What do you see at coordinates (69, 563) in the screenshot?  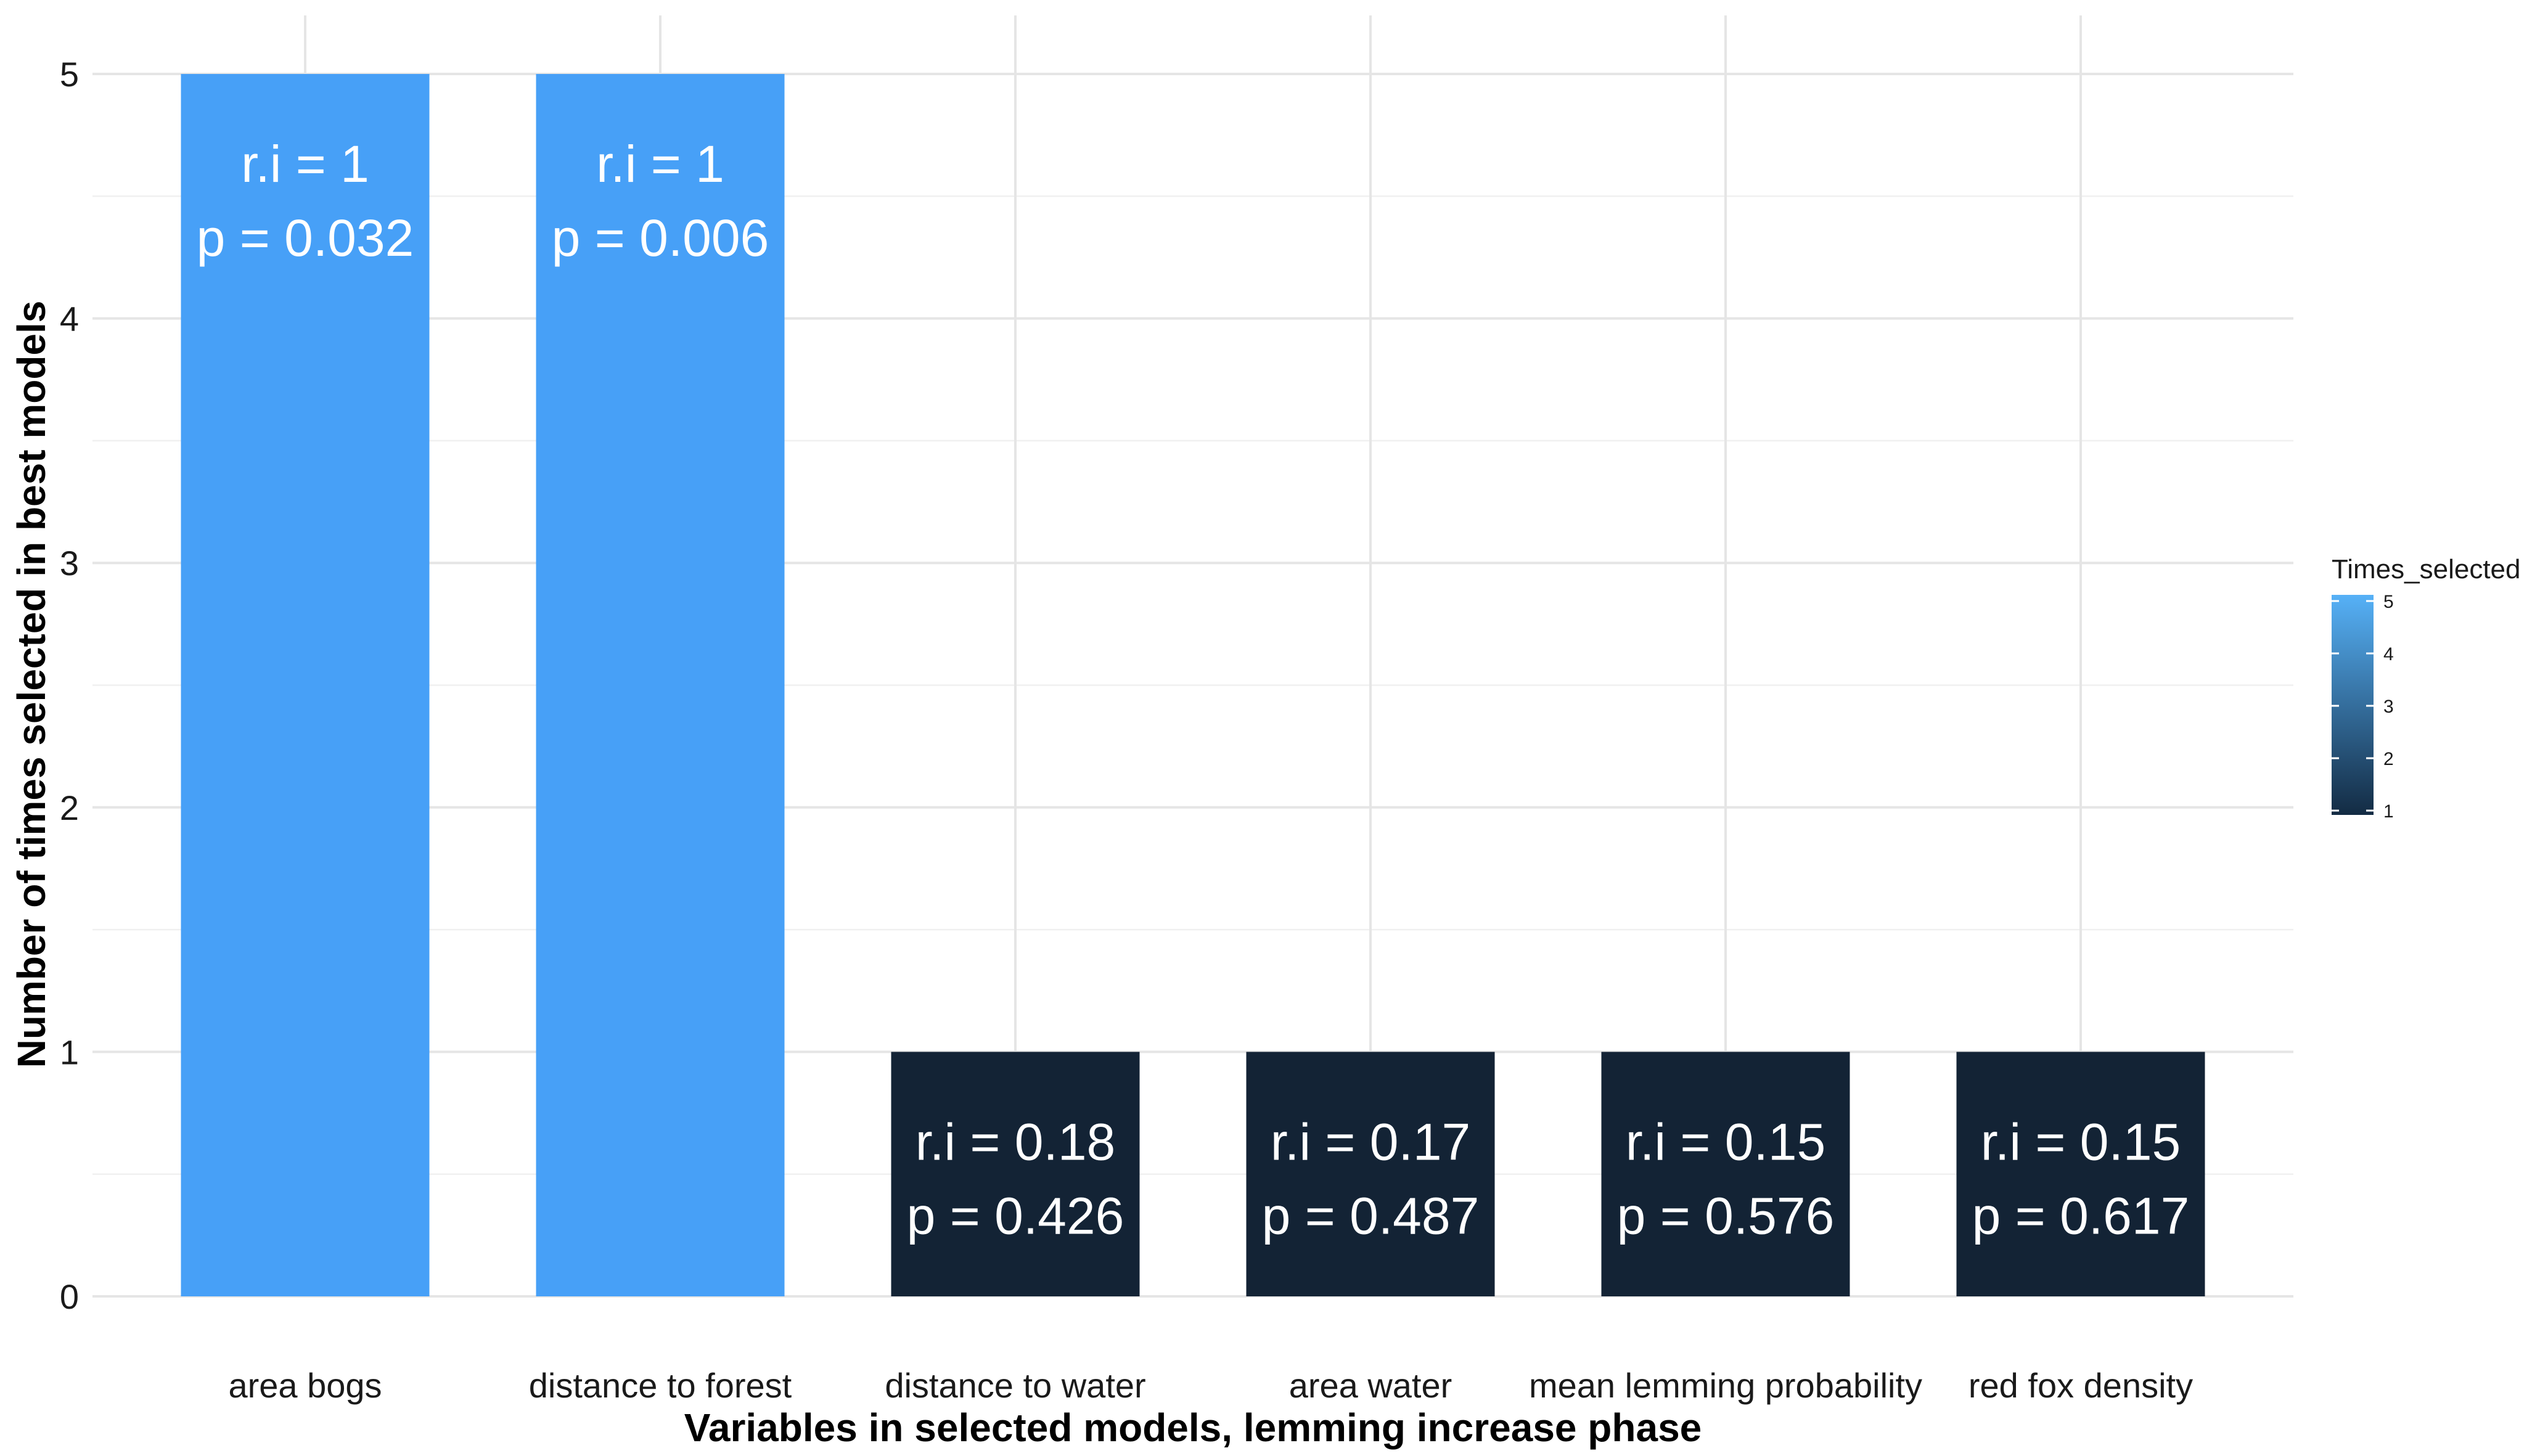 I see `y-tick-label: 3` at bounding box center [69, 563].